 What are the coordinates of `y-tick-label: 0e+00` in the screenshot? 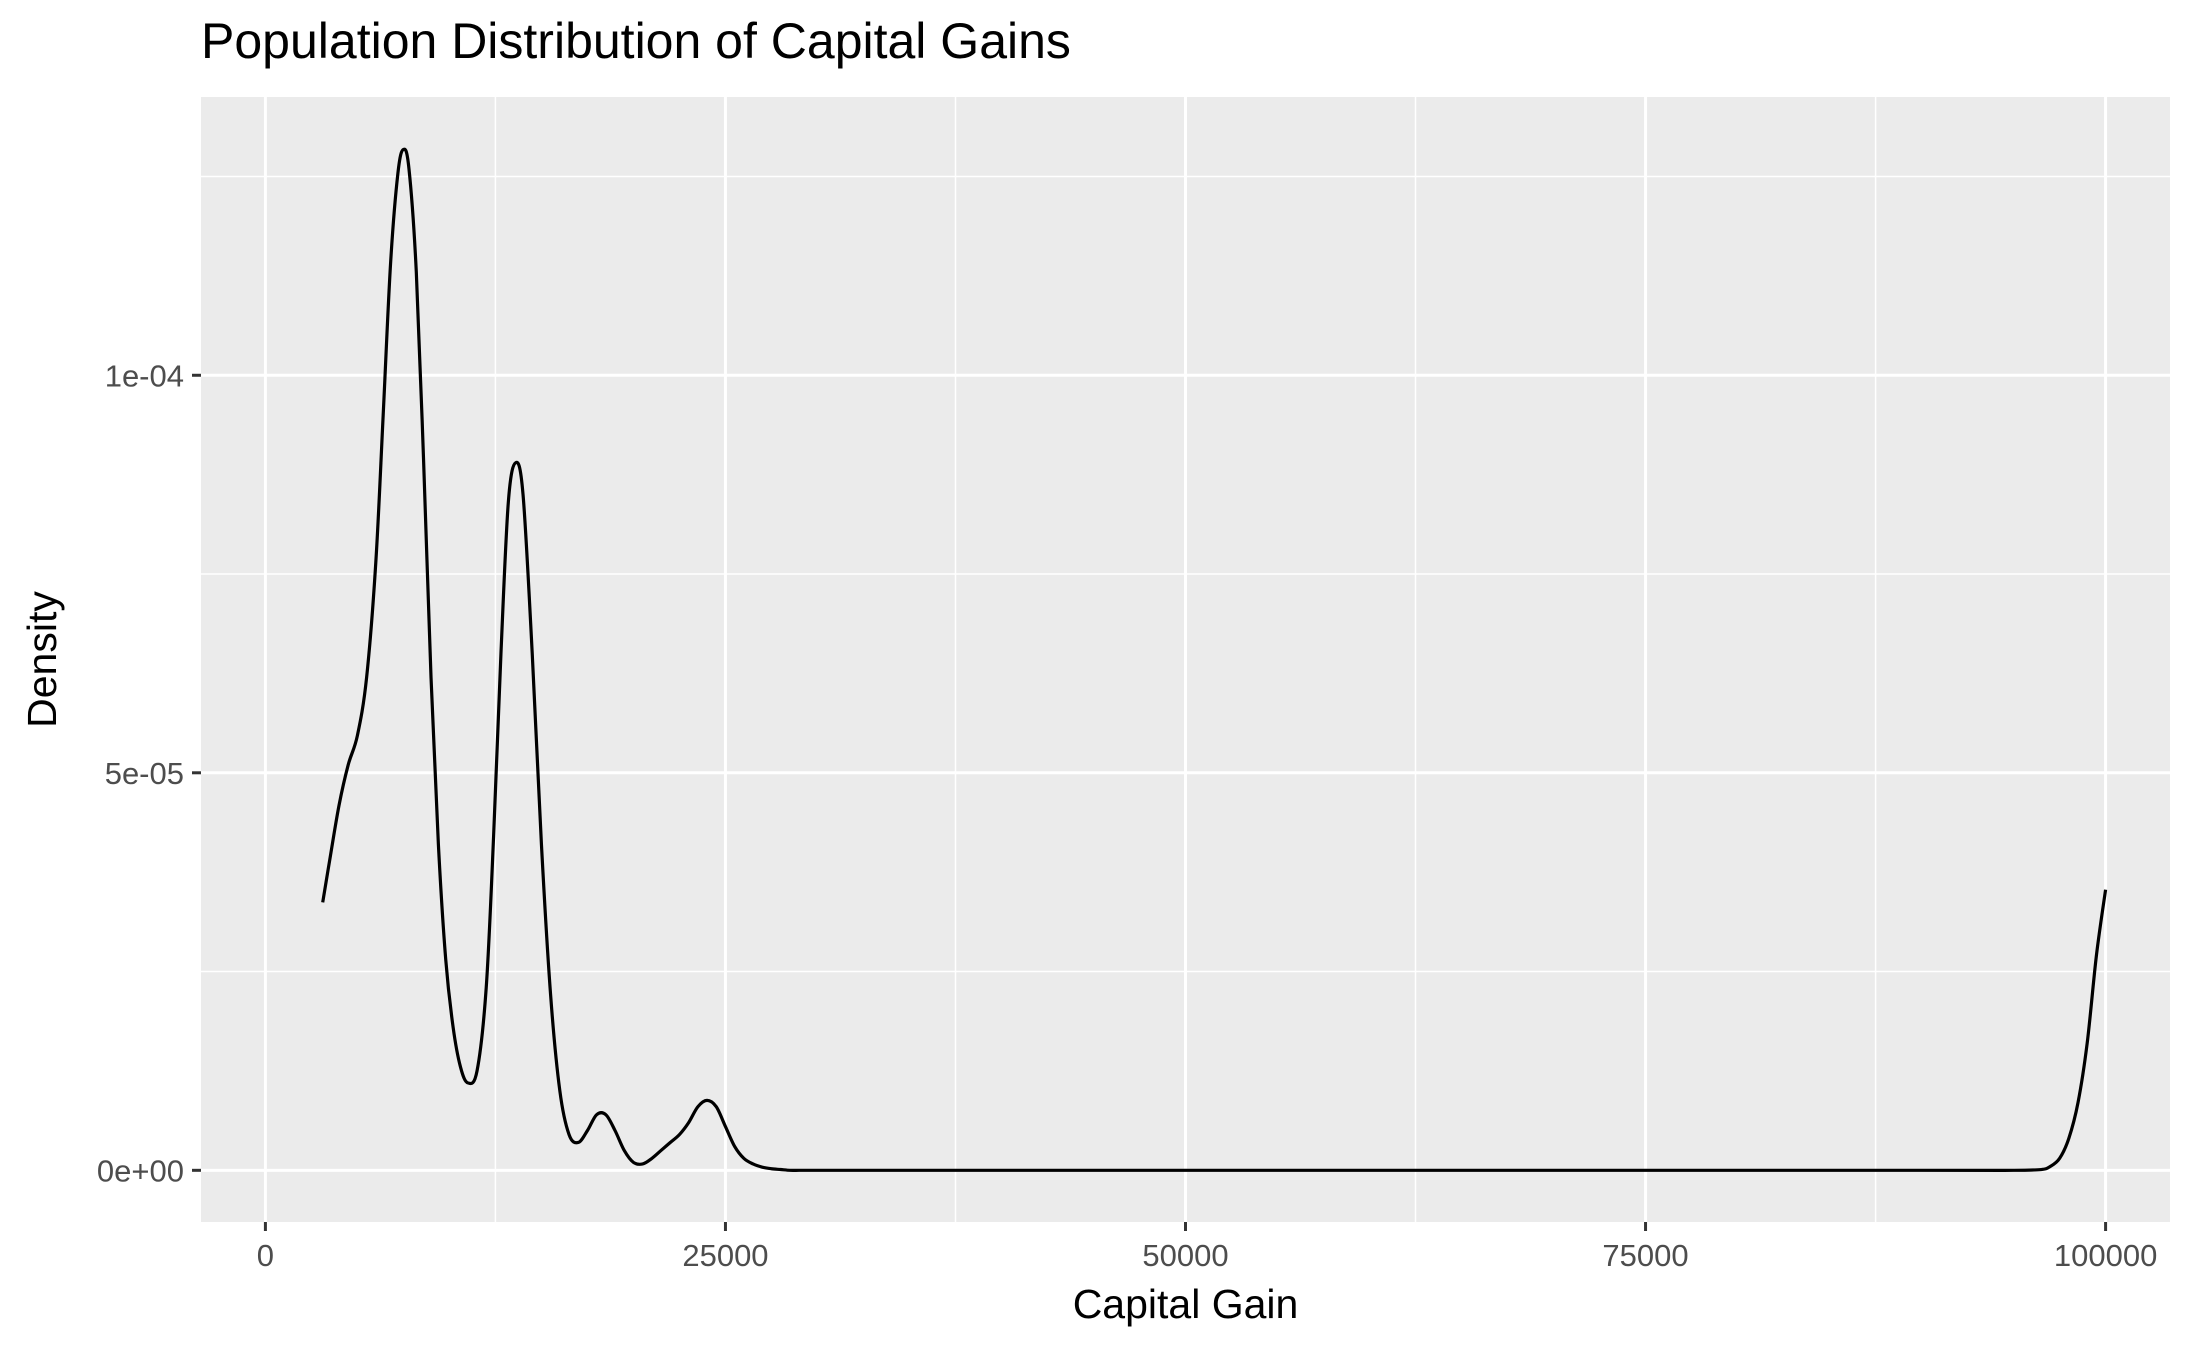 It's located at (140, 1170).